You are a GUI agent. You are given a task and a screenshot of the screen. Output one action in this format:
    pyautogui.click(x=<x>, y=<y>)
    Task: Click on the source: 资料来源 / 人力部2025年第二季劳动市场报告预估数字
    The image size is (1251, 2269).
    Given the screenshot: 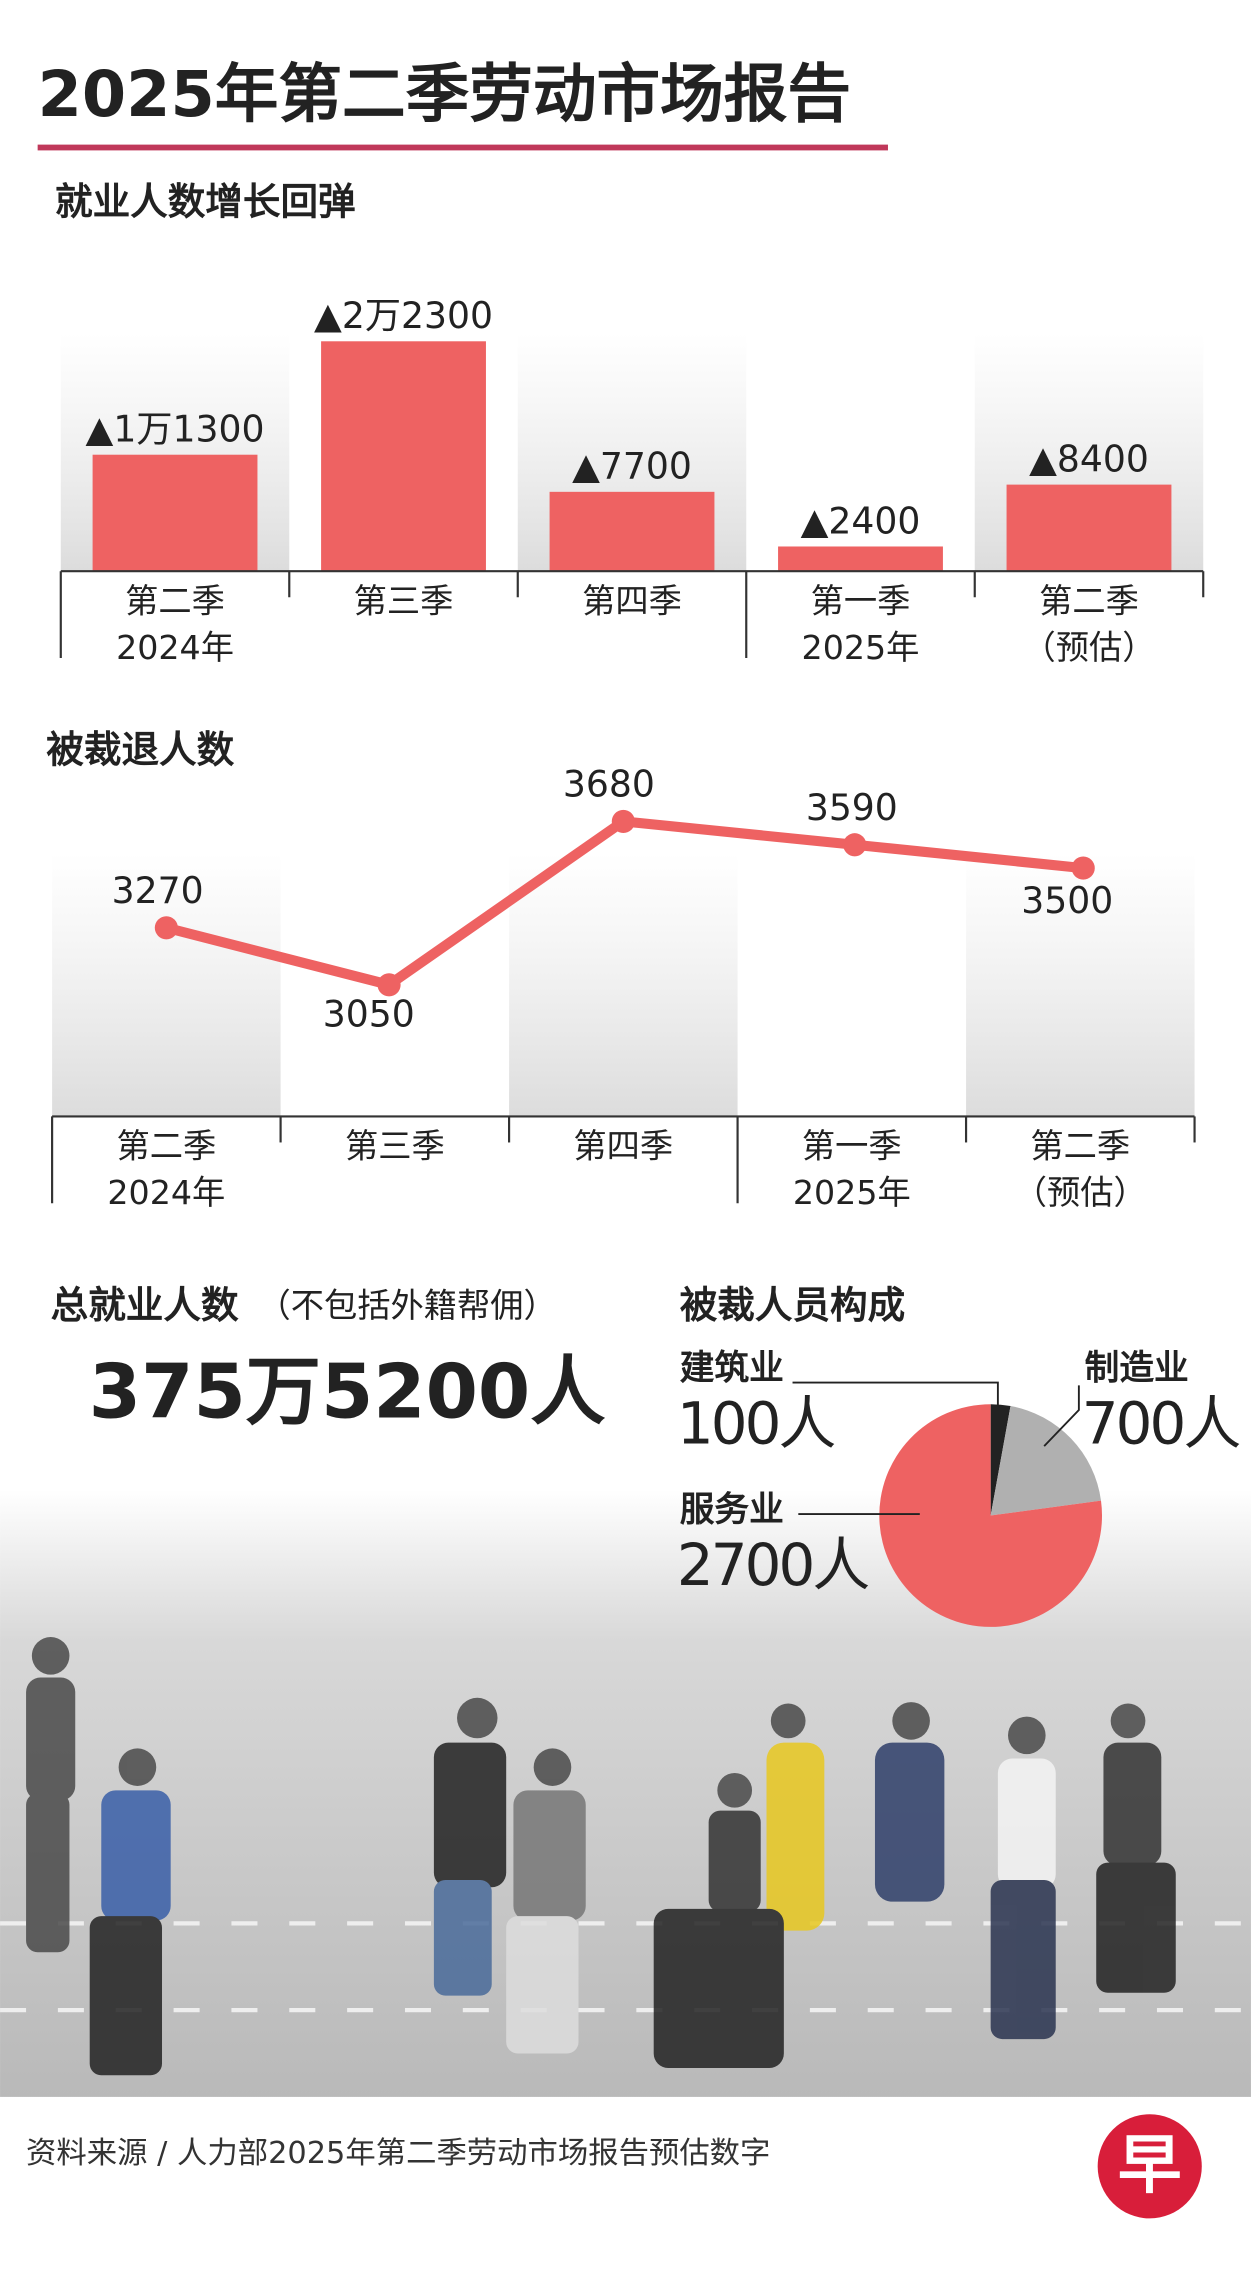 What is the action you would take?
    pyautogui.click(x=398, y=2153)
    